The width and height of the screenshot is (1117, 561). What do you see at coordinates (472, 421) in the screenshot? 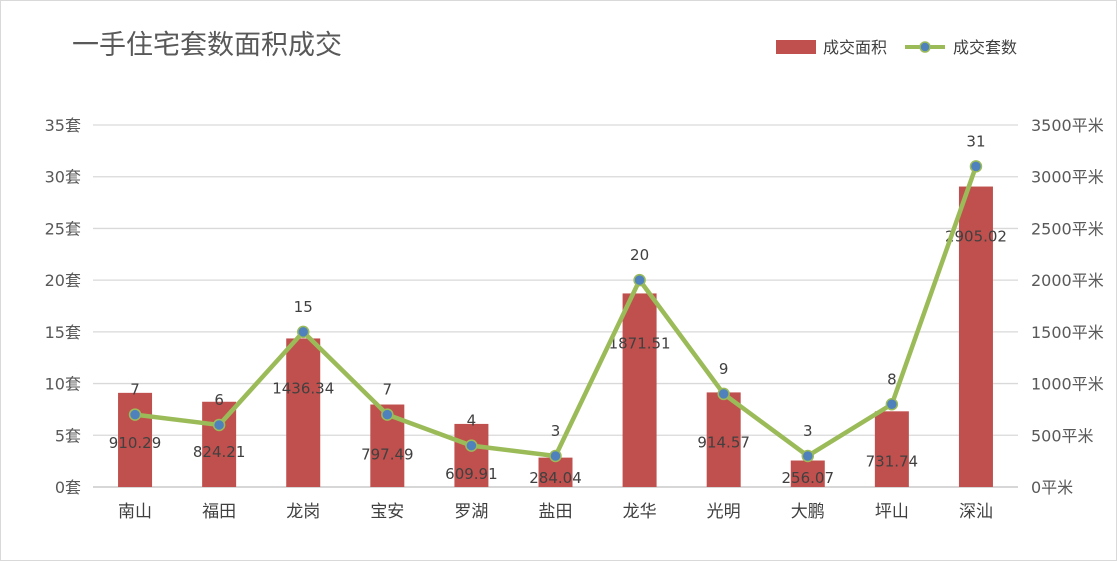
I see `line-data-label: 4` at bounding box center [472, 421].